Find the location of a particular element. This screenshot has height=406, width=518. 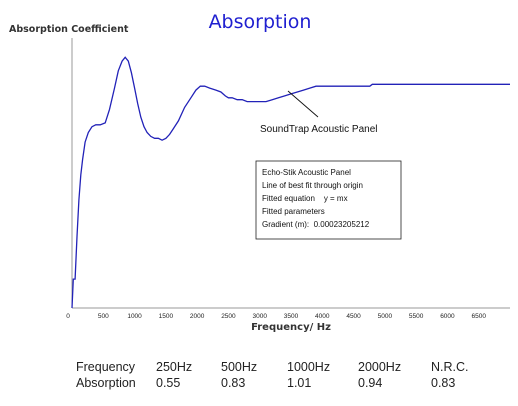

infobox-line-2: Line of best fit through origin is located at coordinates (312, 185).